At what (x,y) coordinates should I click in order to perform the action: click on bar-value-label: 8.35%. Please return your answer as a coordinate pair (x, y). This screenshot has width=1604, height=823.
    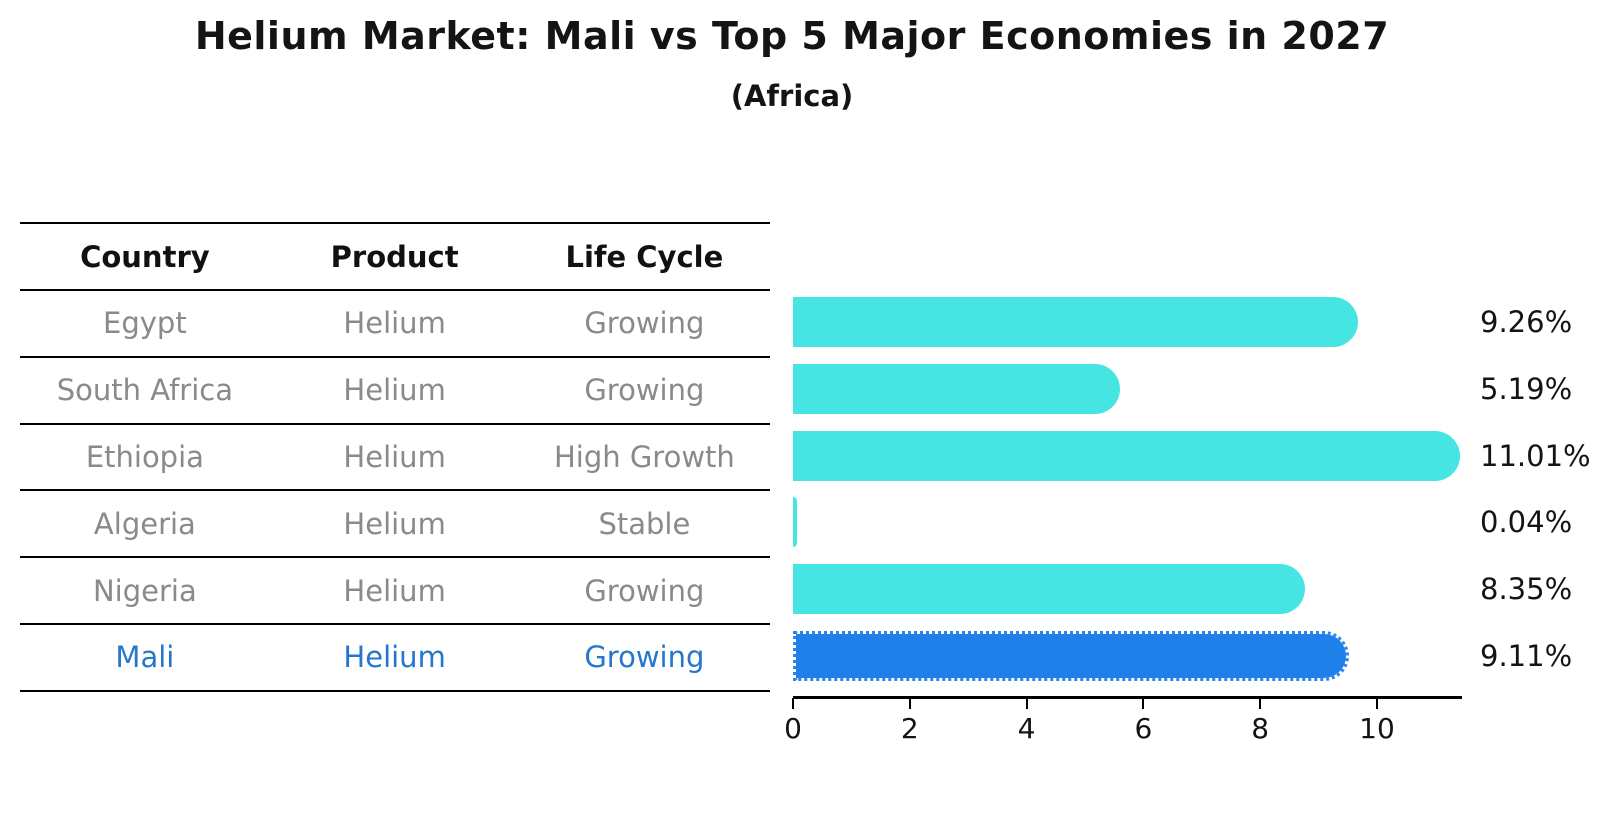
    Looking at the image, I should click on (1526, 589).